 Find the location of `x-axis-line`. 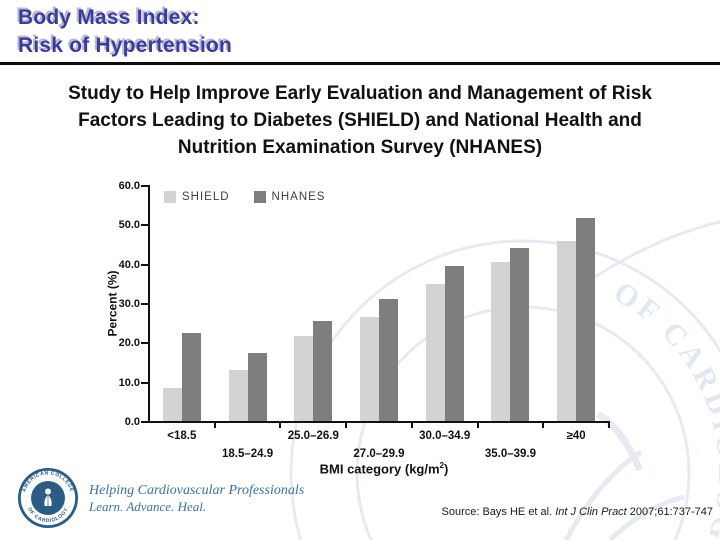

x-axis-line is located at coordinates (379, 422).